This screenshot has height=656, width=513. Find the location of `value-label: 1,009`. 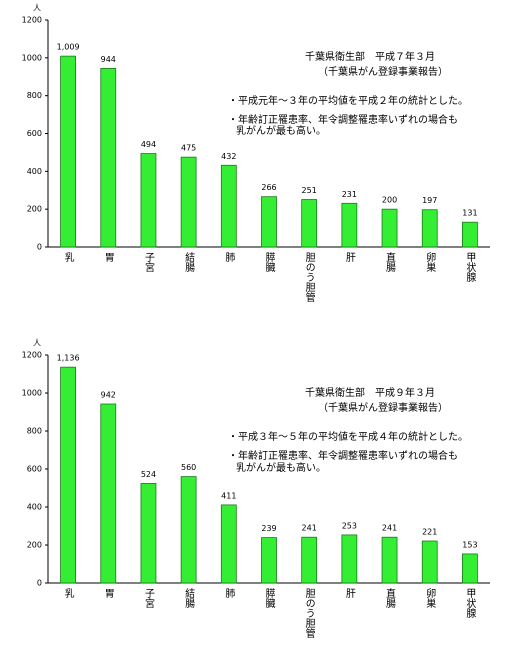

value-label: 1,009 is located at coordinates (68, 47).